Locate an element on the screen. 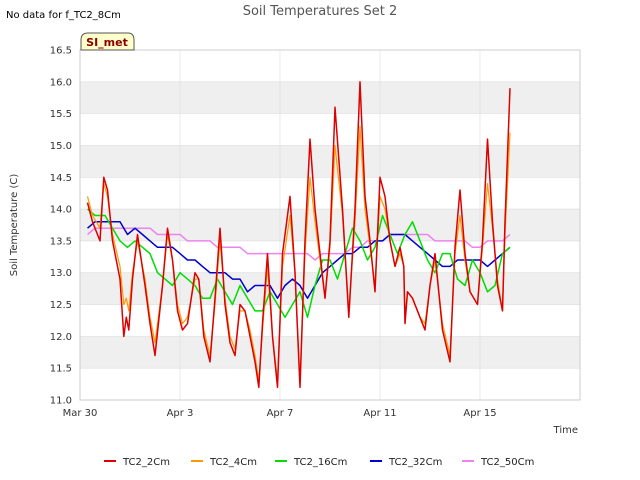 The height and width of the screenshot is (480, 640). legend-entry: TC2_32Cm is located at coordinates (406, 462).